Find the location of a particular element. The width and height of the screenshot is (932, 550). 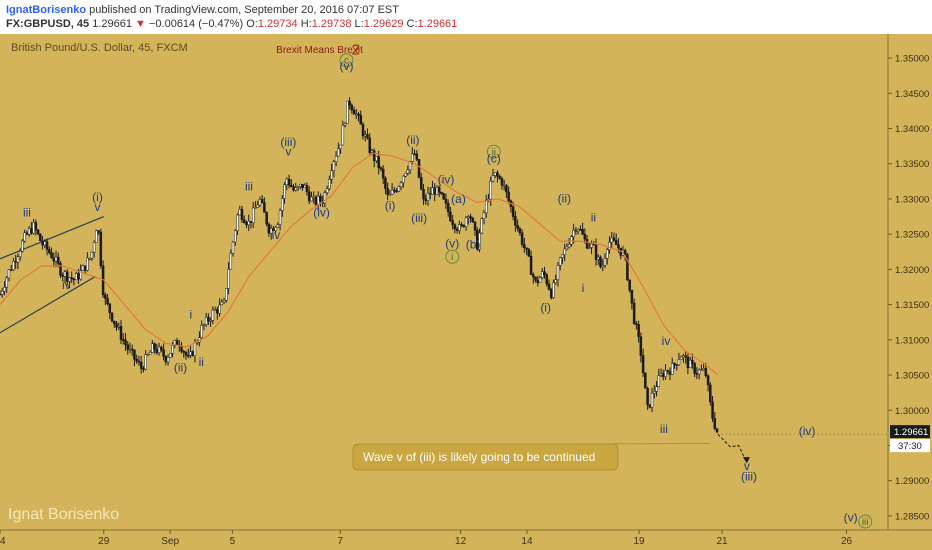

countdown-label: 37:30 is located at coordinates (910, 446).